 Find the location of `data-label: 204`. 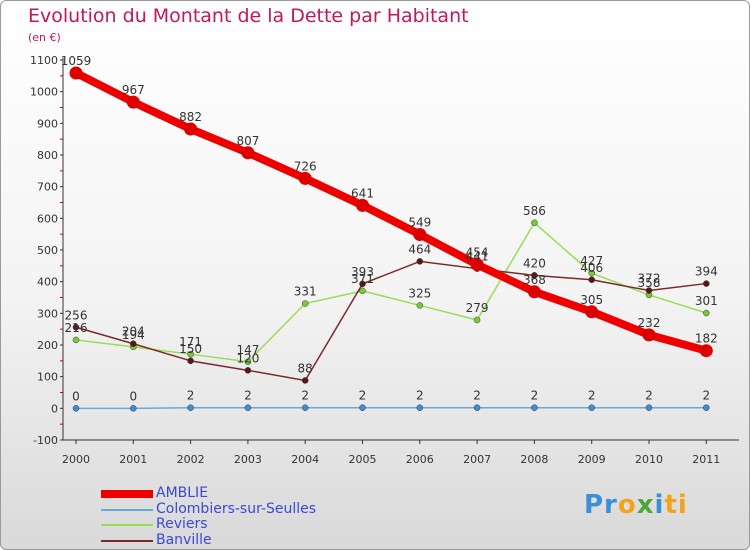

data-label: 204 is located at coordinates (133, 332).